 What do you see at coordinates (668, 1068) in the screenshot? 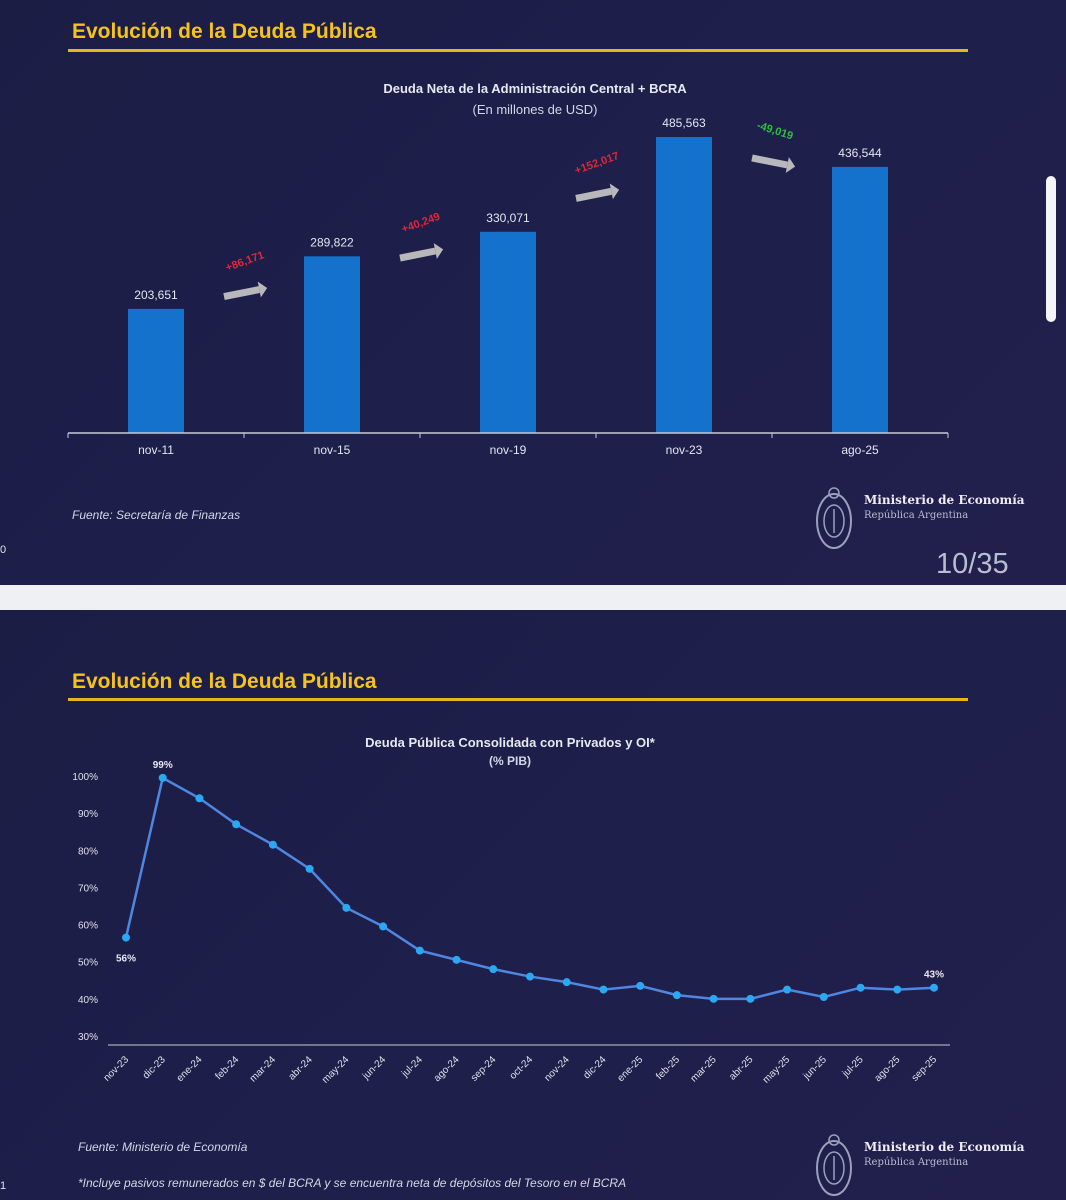
I see `x-tick-label: feb-25` at bounding box center [668, 1068].